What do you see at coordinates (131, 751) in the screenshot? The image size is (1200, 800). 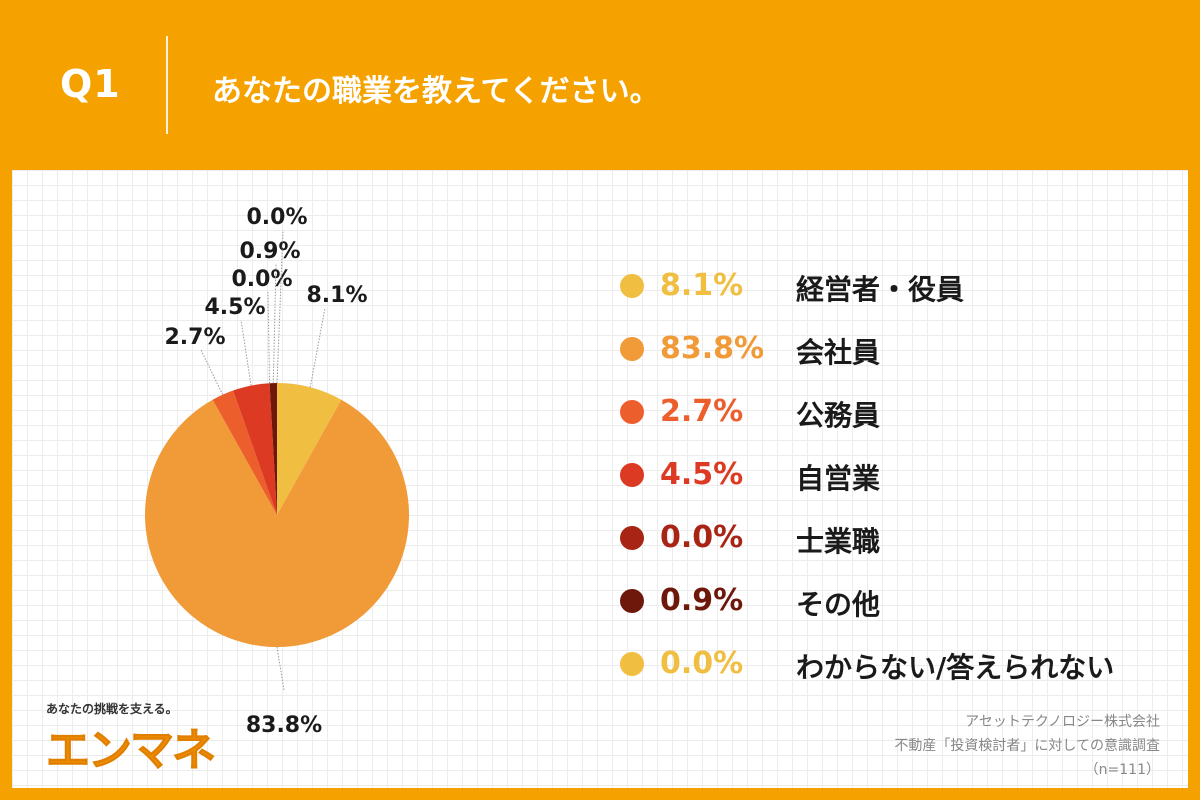 I see `brand-logo: エンマネ` at bounding box center [131, 751].